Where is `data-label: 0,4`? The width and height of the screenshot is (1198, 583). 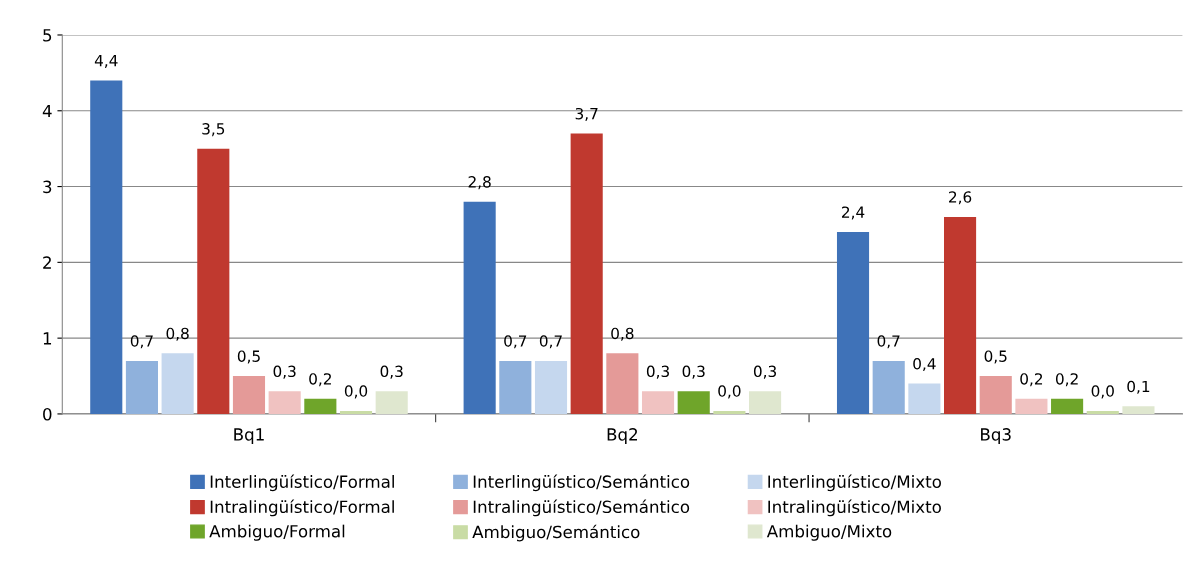
data-label: 0,4 is located at coordinates (924, 364).